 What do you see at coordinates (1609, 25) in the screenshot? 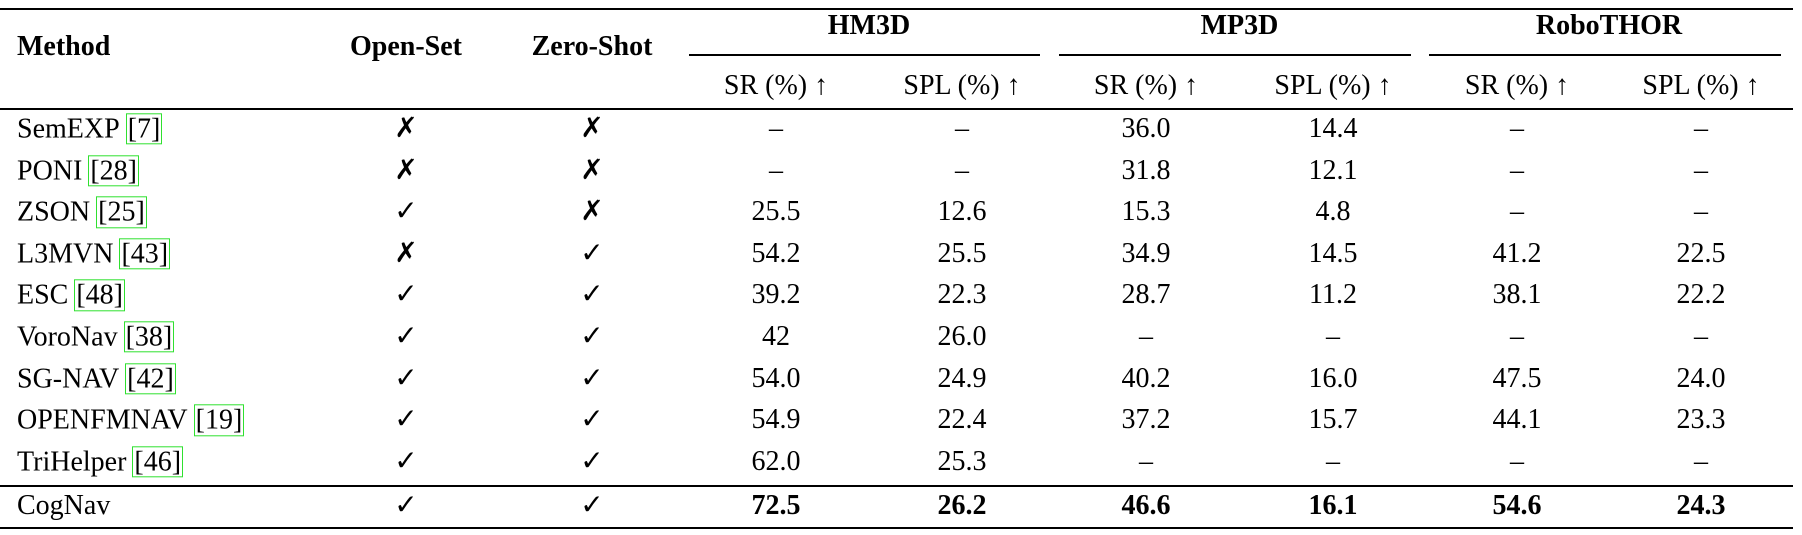
I see `header-group: RoboTHOR` at bounding box center [1609, 25].